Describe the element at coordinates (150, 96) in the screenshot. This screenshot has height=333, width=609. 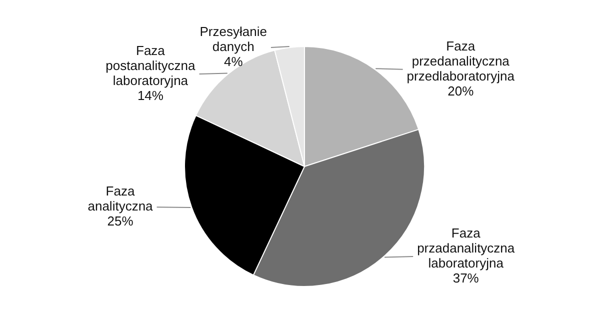
I see `data-label: 14%` at that location.